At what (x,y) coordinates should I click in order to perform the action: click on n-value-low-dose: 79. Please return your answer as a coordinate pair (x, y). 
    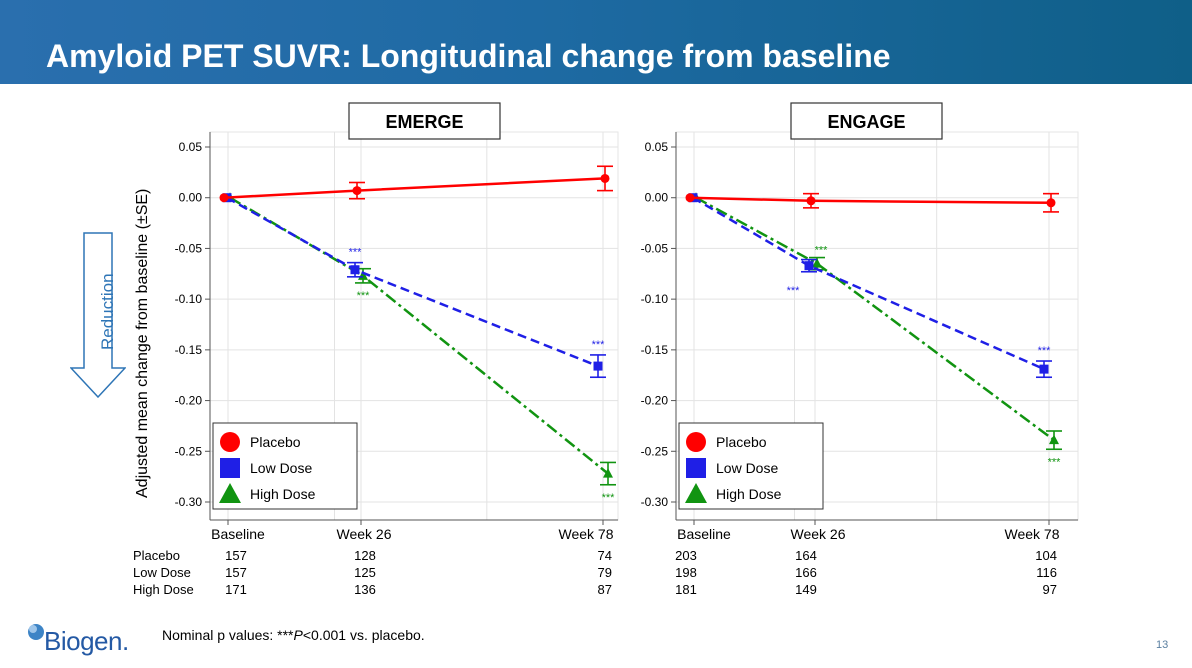
    Looking at the image, I should click on (605, 572).